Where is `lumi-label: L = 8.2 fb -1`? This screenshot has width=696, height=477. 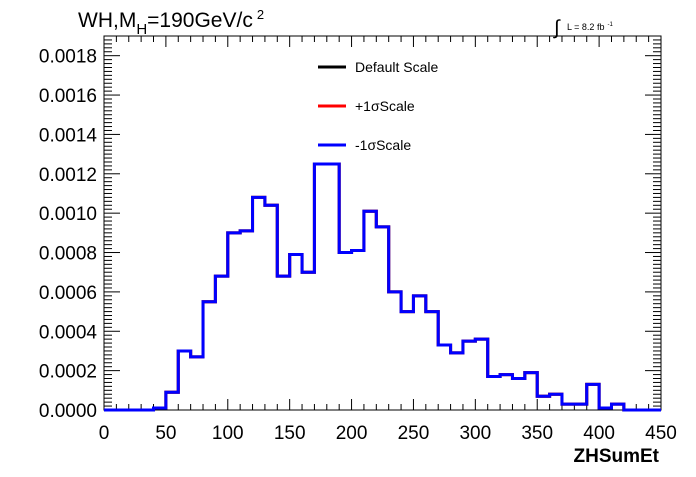
lumi-label: L = 8.2 fb -1 is located at coordinates (590, 27).